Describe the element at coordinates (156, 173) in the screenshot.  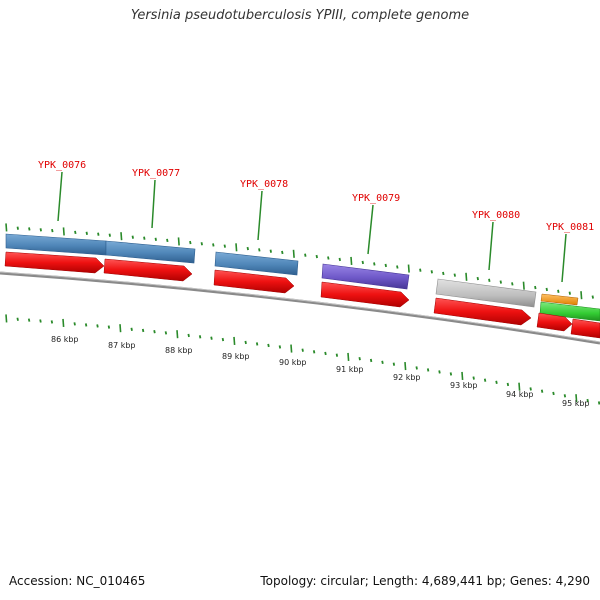
I see `gene-label-ypk-0077: YPK_0077` at that location.